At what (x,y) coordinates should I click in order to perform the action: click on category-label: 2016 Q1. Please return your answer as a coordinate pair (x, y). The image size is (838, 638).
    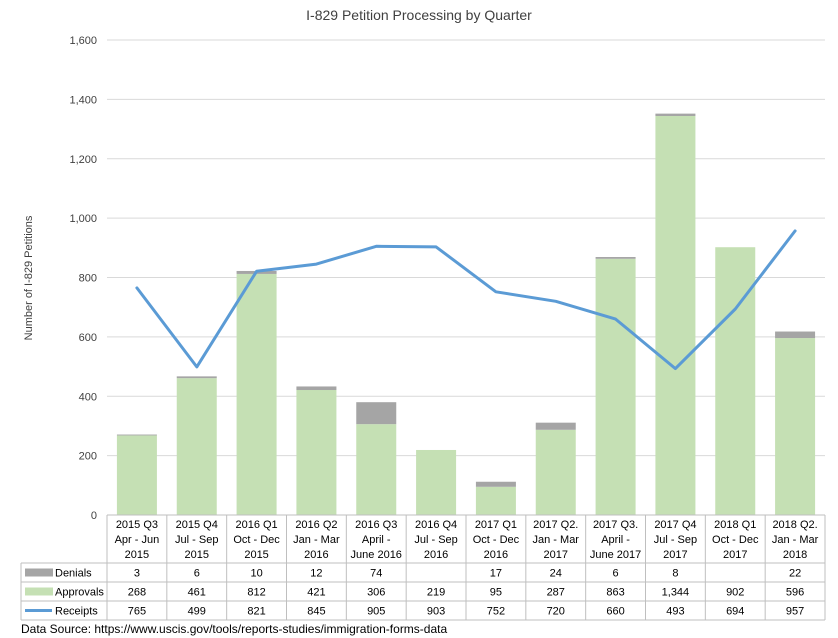
    Looking at the image, I should click on (256, 525).